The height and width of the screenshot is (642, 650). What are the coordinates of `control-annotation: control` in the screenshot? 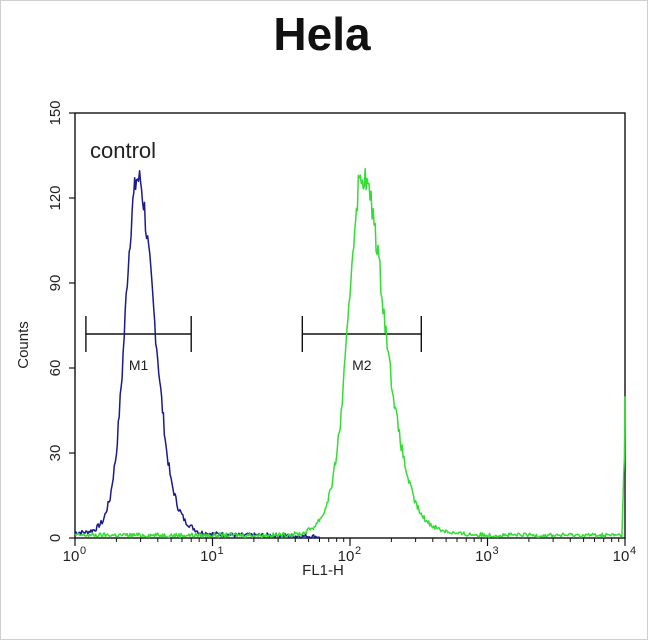 It's located at (123, 150).